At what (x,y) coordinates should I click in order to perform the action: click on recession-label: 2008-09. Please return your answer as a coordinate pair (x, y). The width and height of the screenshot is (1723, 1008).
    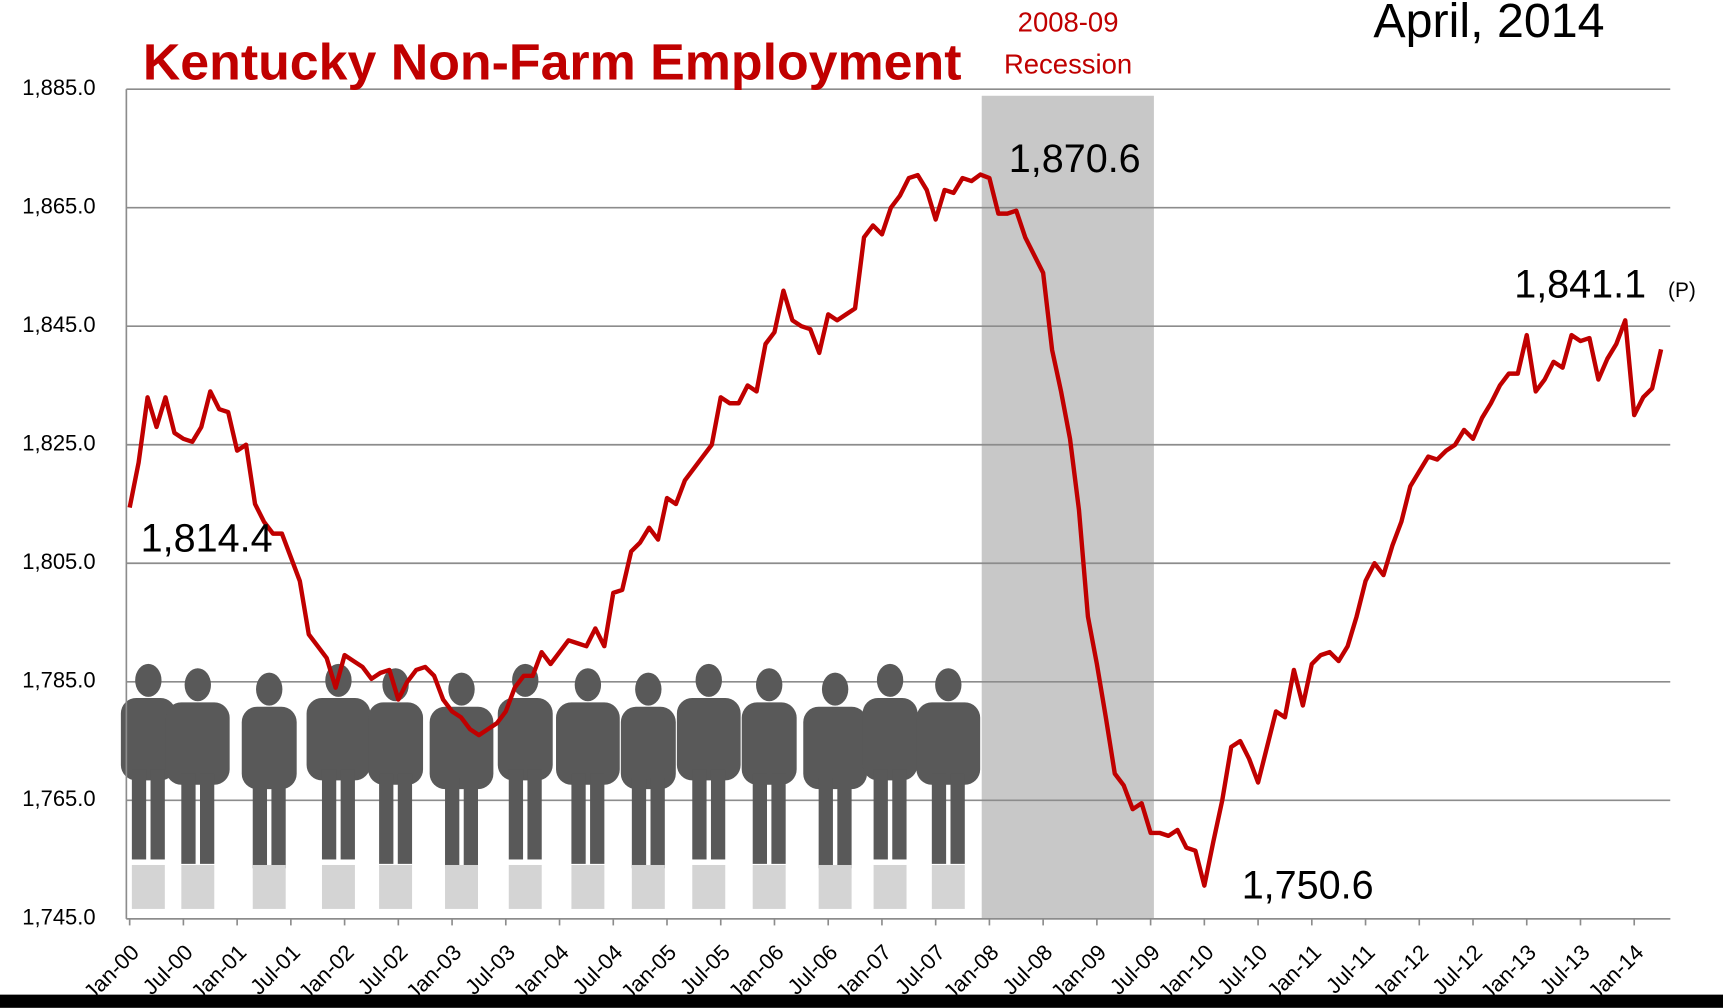
    Looking at the image, I should click on (1068, 22).